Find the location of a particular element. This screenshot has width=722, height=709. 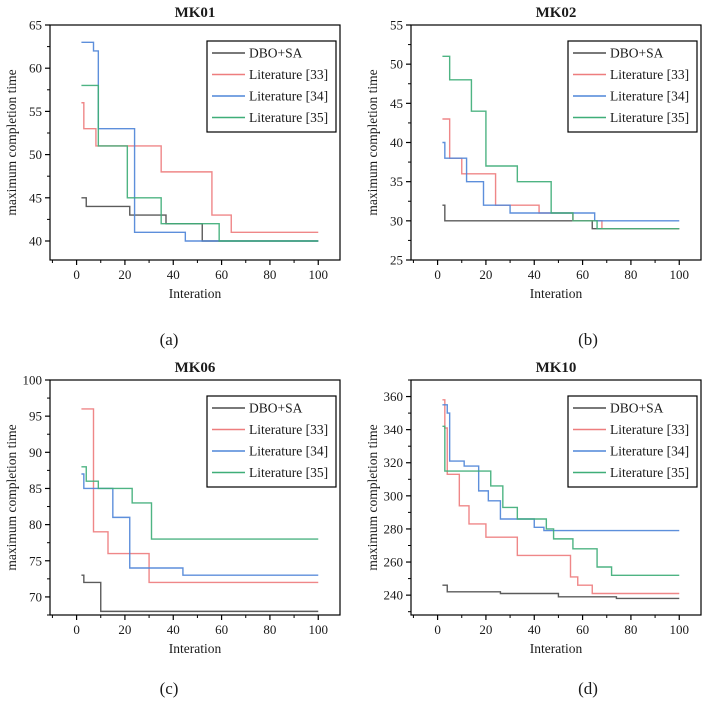

y-tick-label: 95 is located at coordinates (35, 416).